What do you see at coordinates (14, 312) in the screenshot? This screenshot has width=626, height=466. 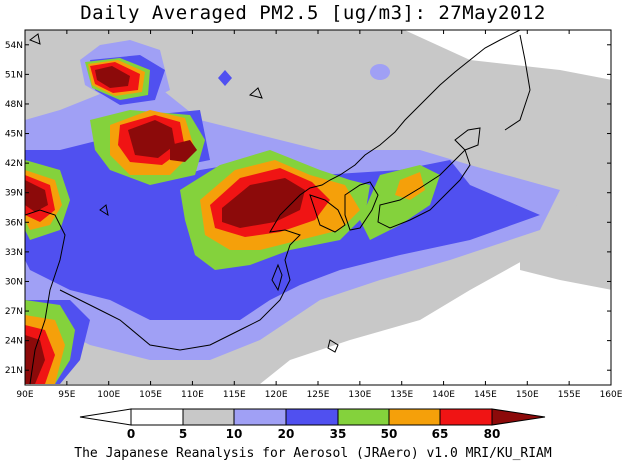 I see `lat-tick-label: 27N` at bounding box center [14, 312].